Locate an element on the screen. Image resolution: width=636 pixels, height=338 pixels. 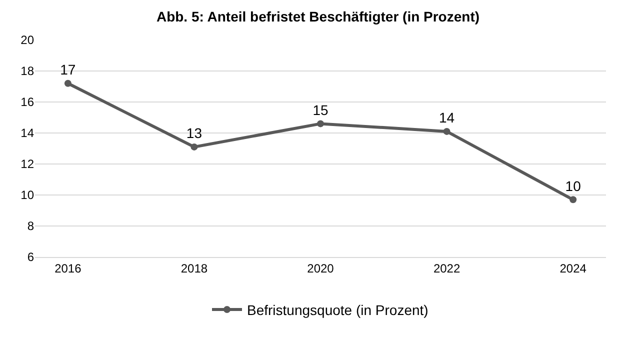
y-tick-label: 16 is located at coordinates (27, 102).